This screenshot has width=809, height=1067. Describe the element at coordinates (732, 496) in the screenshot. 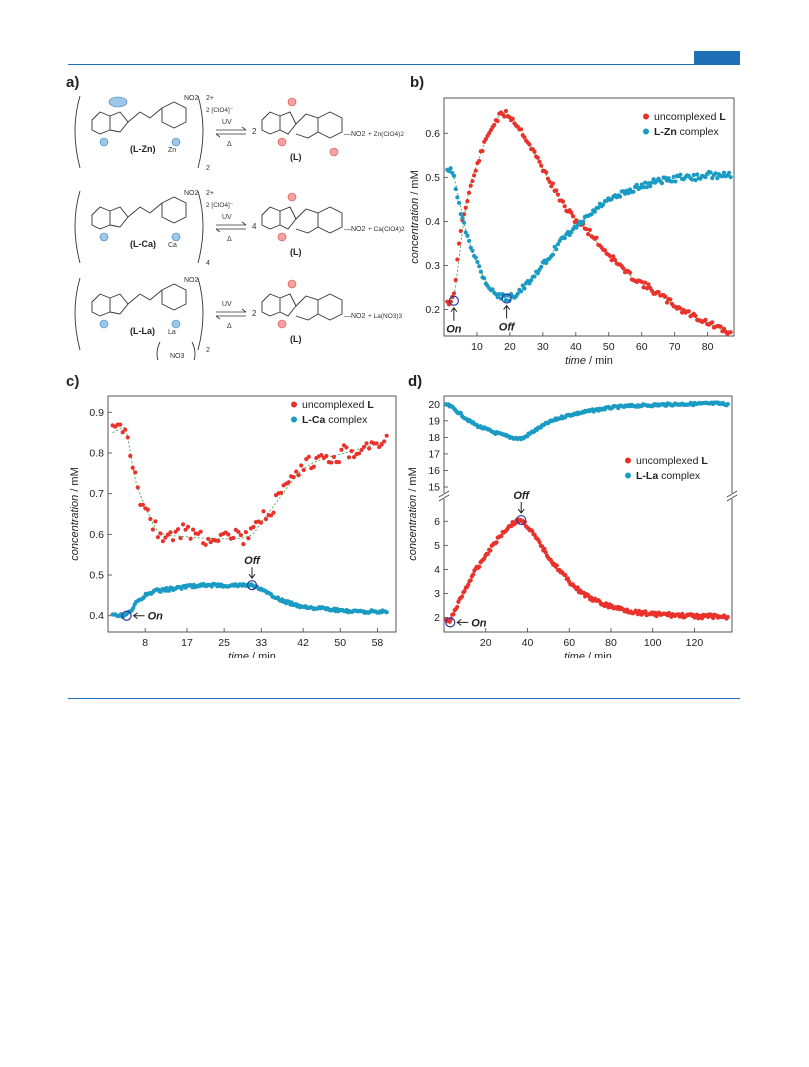

I see `axis-break-gap-right` at that location.